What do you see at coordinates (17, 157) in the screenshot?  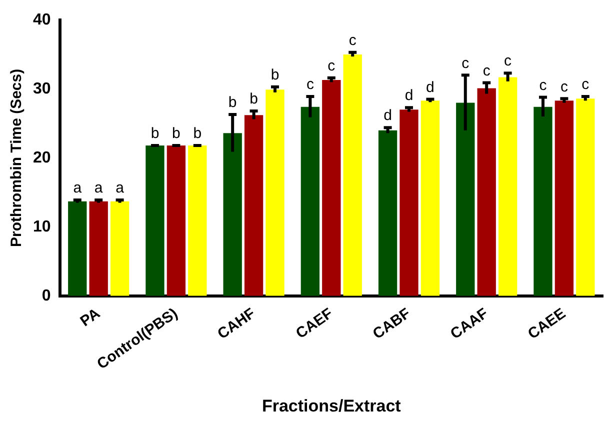 I see `y-axis-title: Prothrombin Time (Secs)` at bounding box center [17, 157].